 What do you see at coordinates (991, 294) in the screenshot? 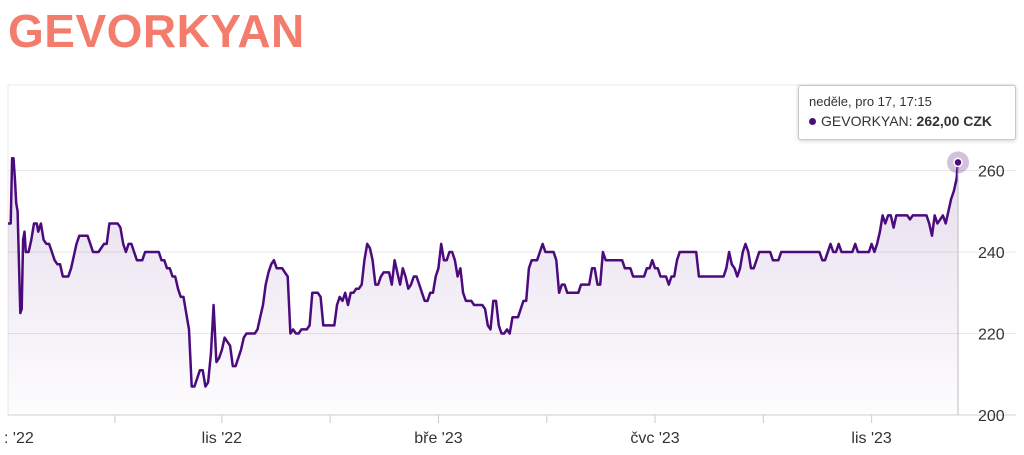
I see `y-axis-ticks: 200 220 240 260` at bounding box center [991, 294].